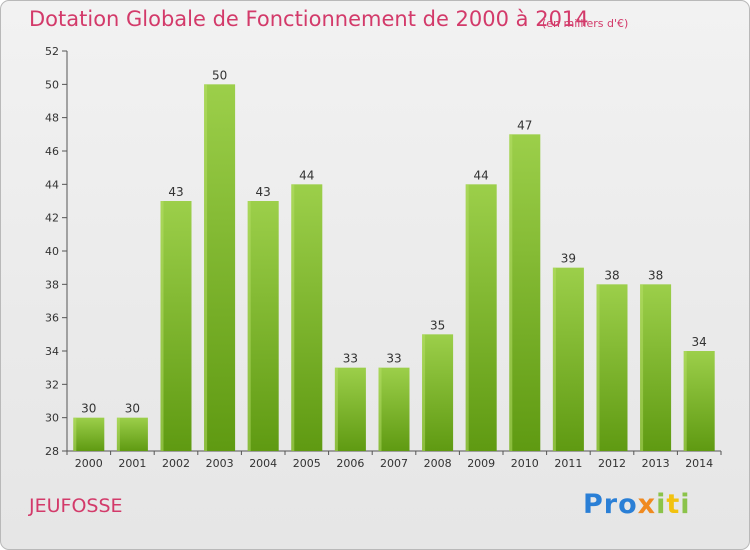 The width and height of the screenshot is (750, 550). I want to click on y-tick-label: 36, so click(52, 318).